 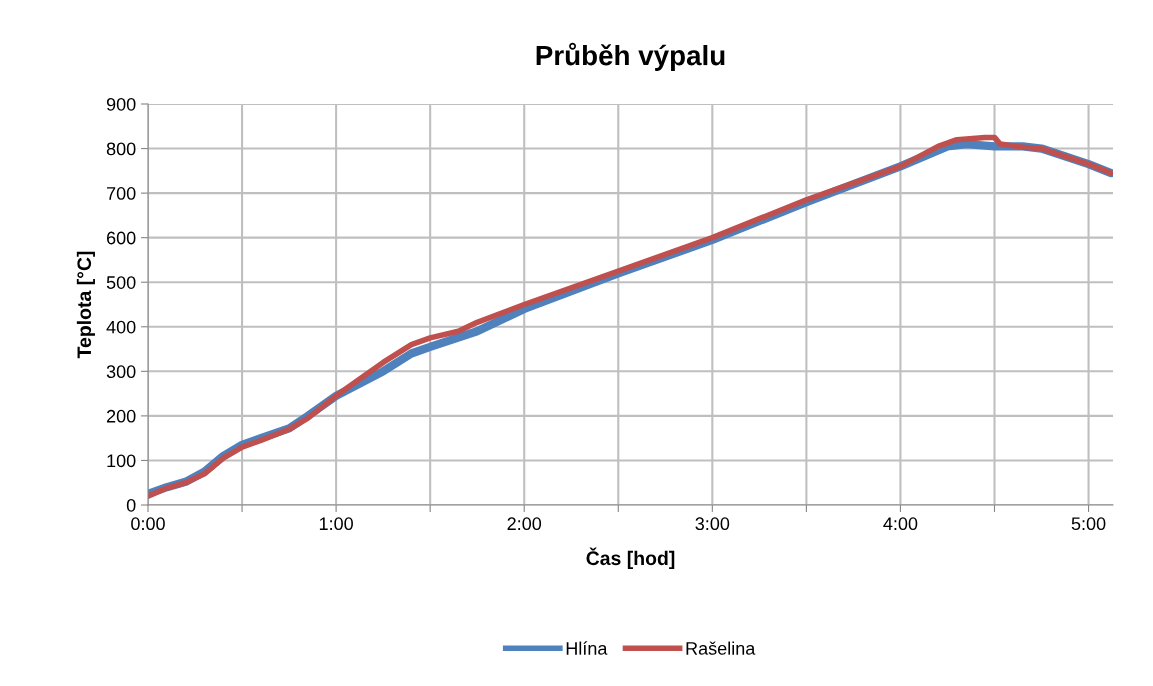 What do you see at coordinates (1088, 524) in the screenshot?
I see `x-tick-label: 5:00` at bounding box center [1088, 524].